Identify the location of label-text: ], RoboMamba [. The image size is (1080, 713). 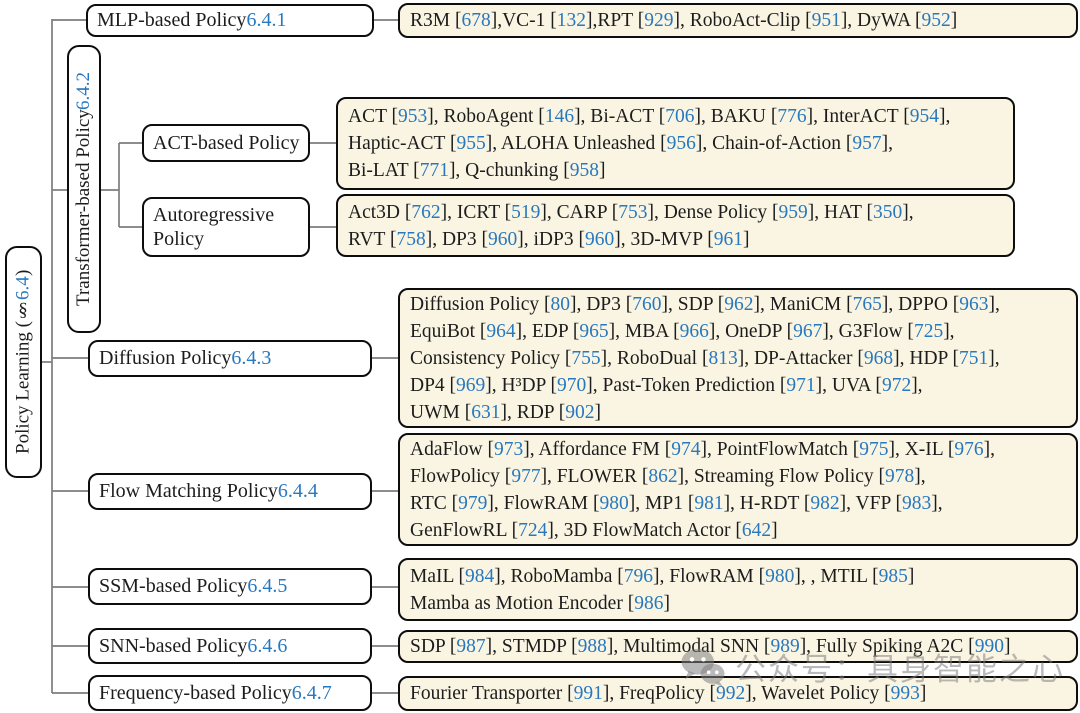
(559, 576).